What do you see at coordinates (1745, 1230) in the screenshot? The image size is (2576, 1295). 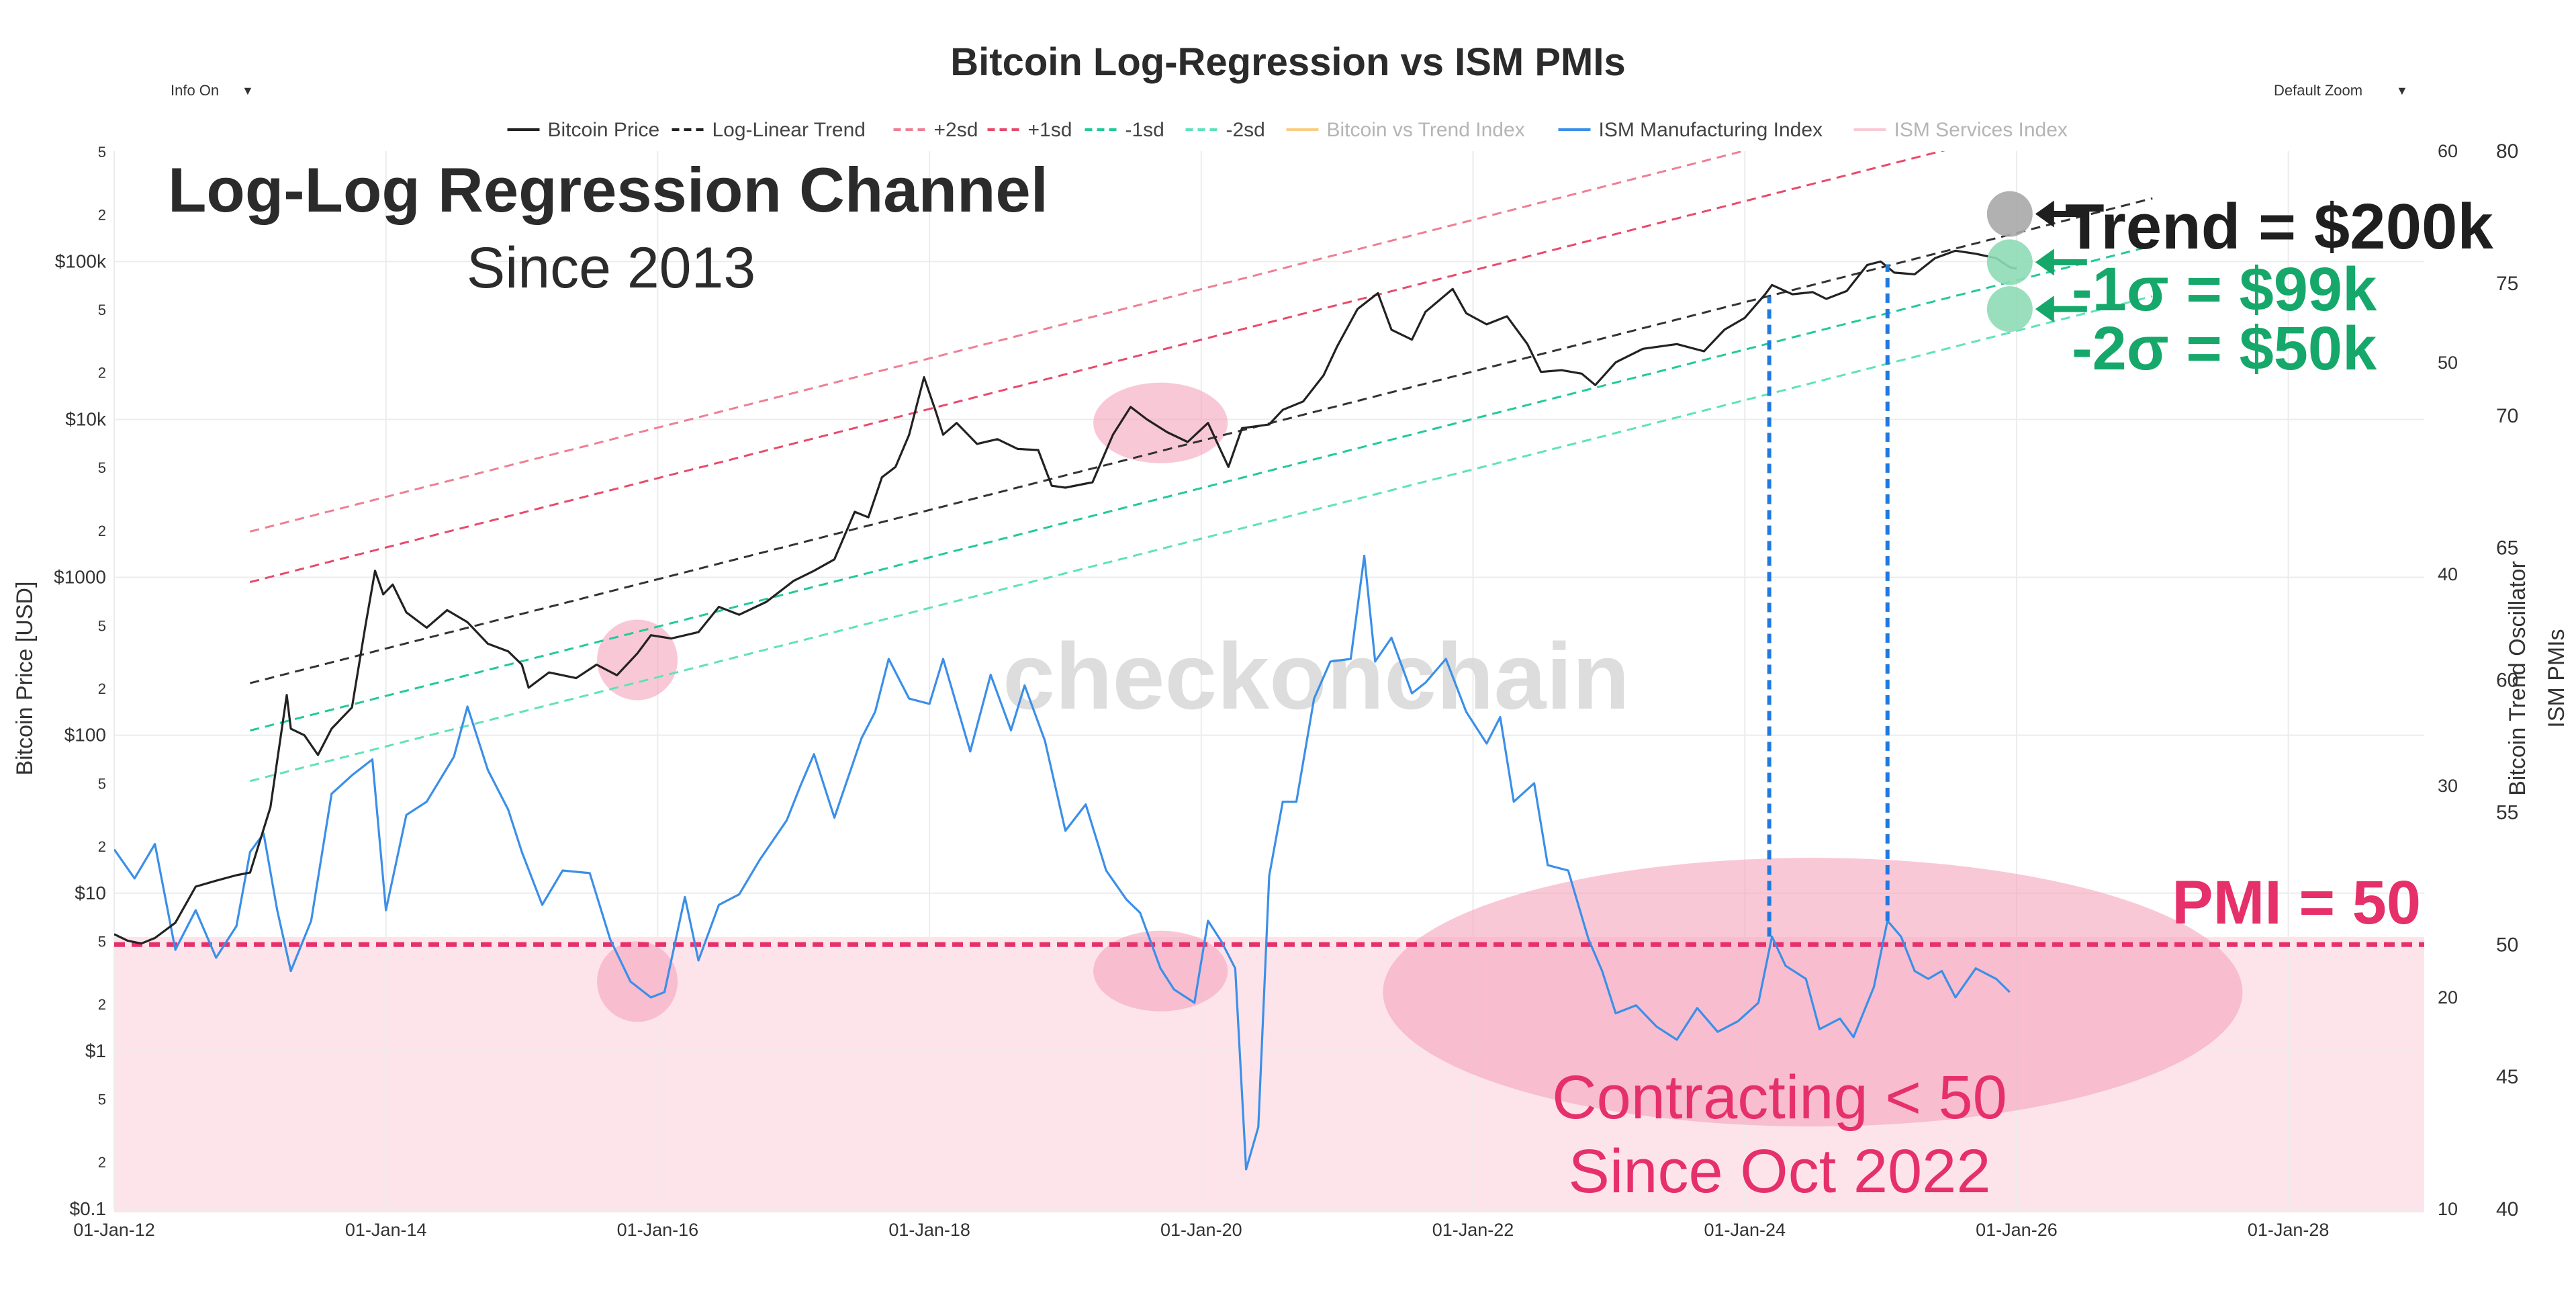 I see `x-tick-label: 01-Jan-24` at bounding box center [1745, 1230].